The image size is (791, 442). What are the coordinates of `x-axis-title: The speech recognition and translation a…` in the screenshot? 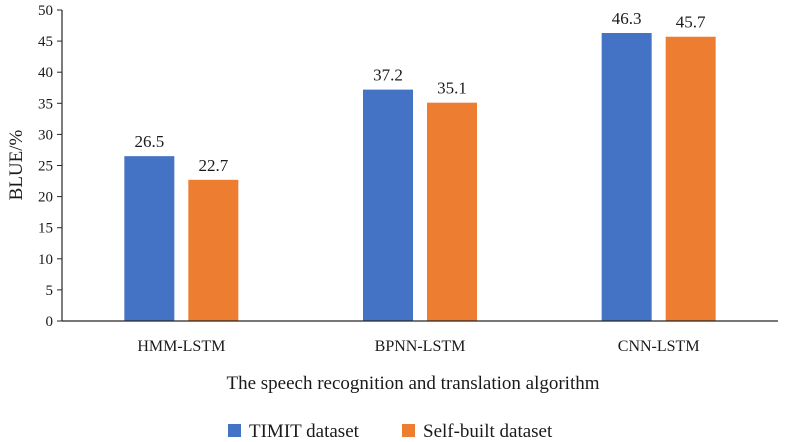 It's located at (412, 383).